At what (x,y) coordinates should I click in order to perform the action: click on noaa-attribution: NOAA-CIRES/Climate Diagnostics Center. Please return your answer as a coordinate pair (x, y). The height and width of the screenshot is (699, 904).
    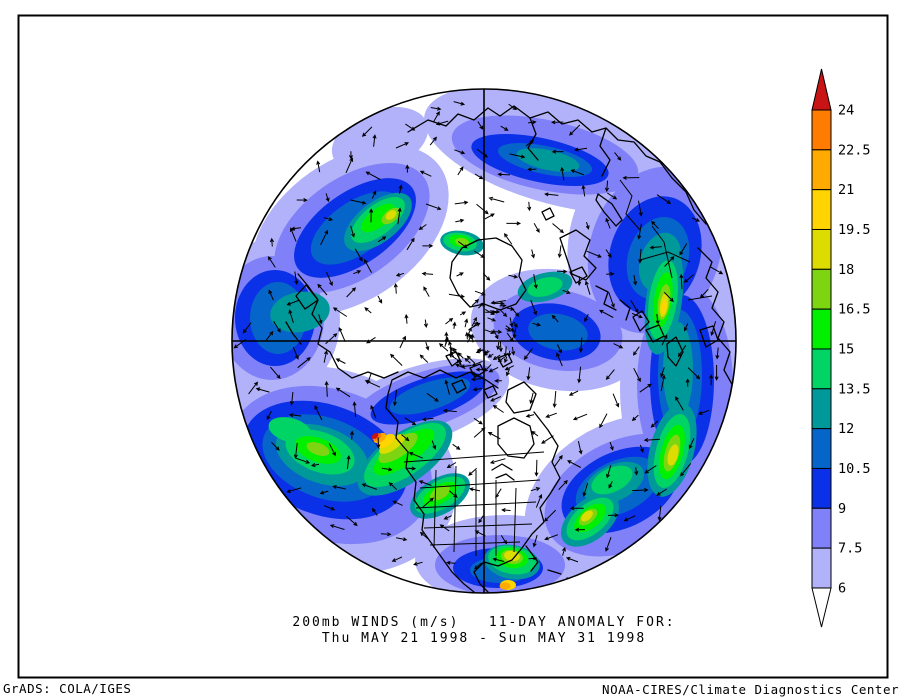
    Looking at the image, I should click on (750, 689).